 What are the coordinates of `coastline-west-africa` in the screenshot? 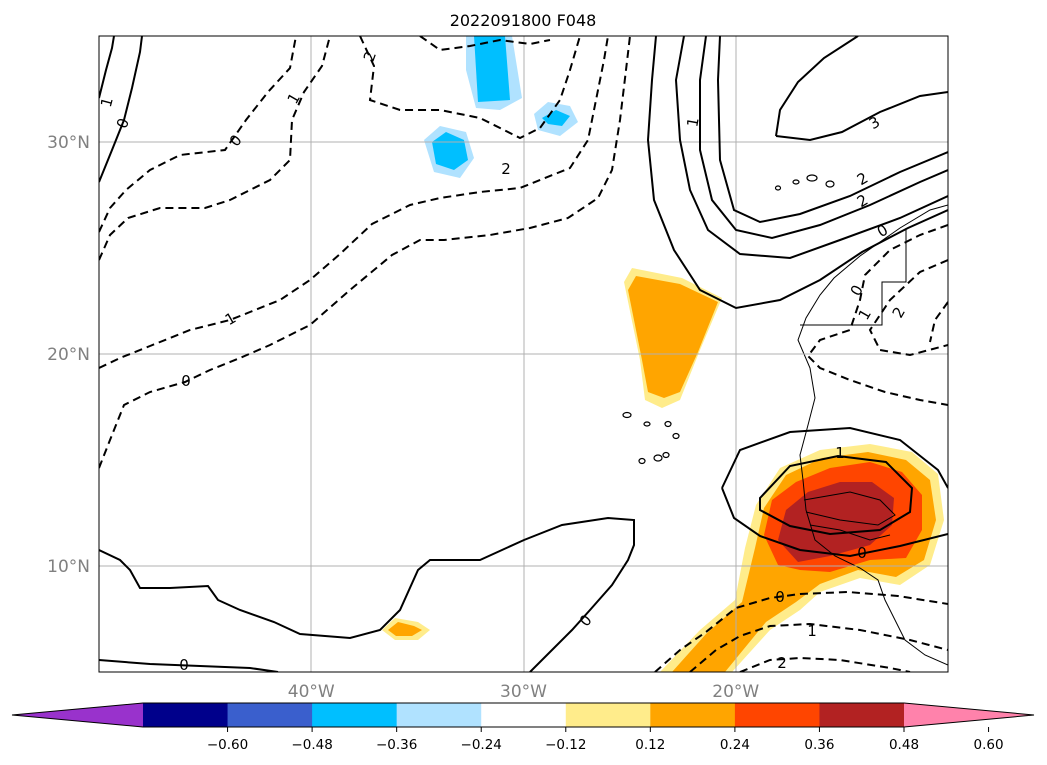 It's located at (872, 435).